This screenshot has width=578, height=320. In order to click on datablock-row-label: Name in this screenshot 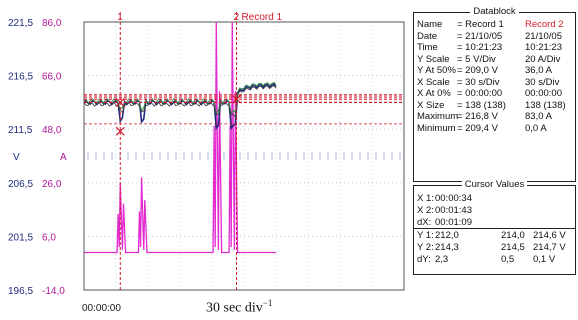, I will do `click(430, 24)`.